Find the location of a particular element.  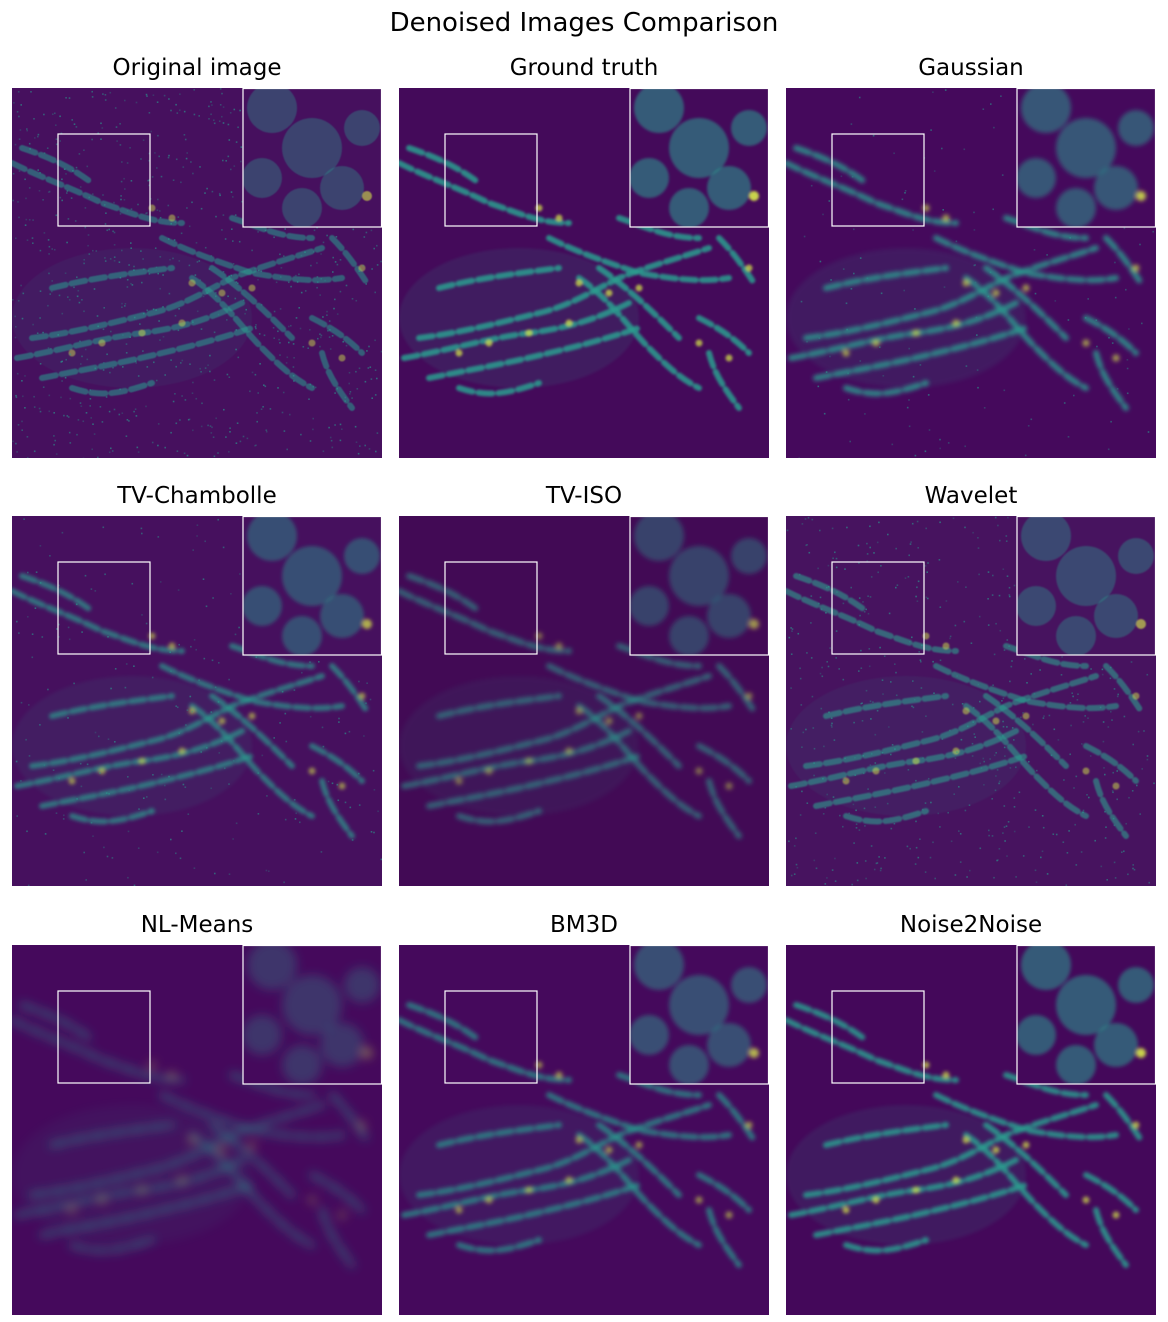

roi-box is located at coordinates (491, 180).